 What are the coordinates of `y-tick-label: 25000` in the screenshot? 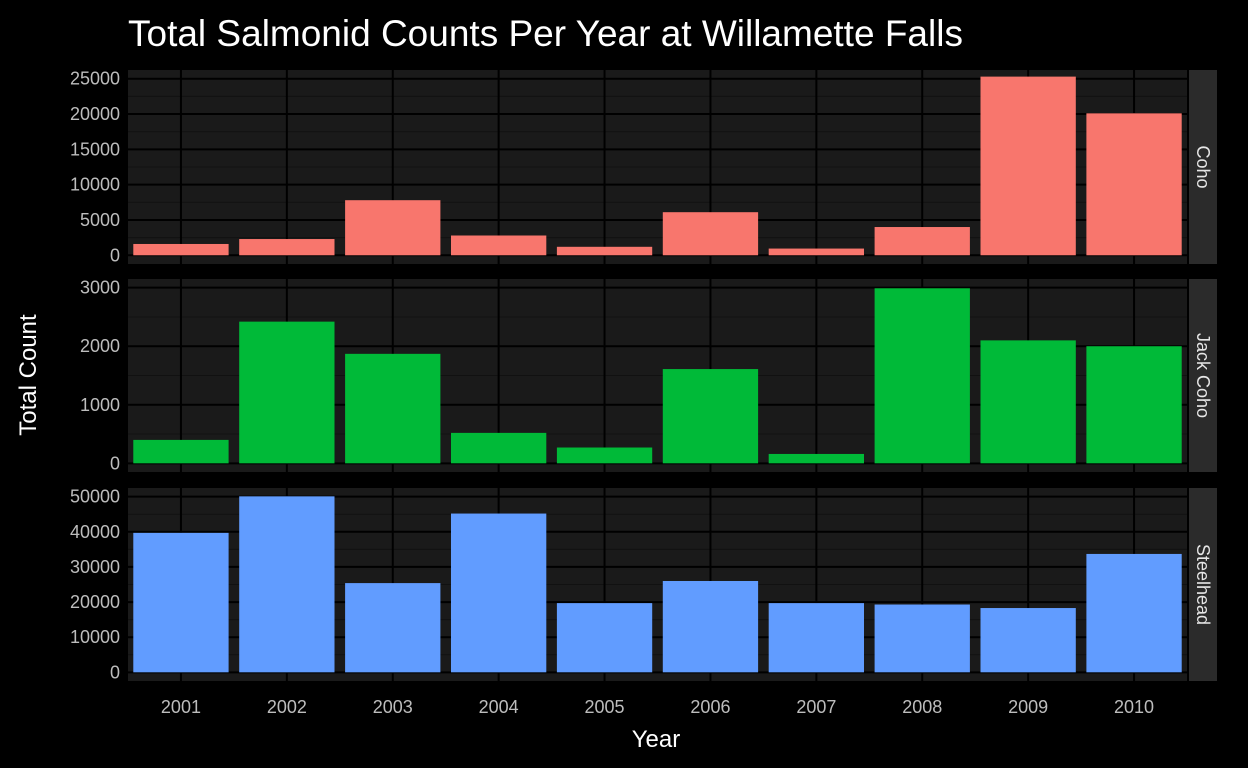 It's located at (95, 79).